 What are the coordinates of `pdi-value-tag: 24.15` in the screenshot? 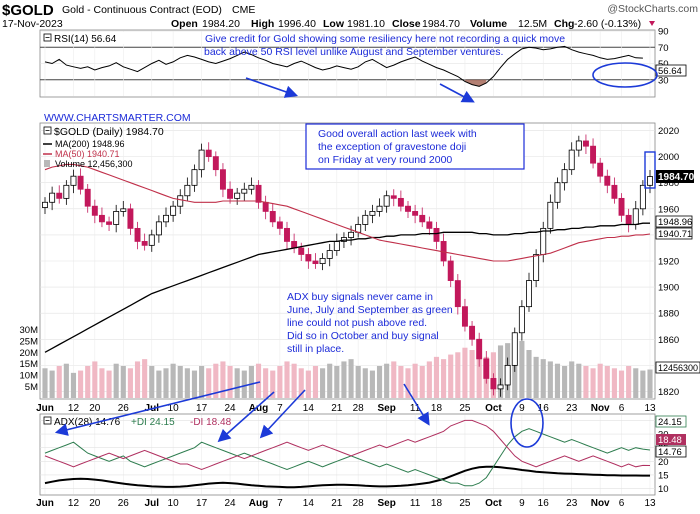 It's located at (671, 421).